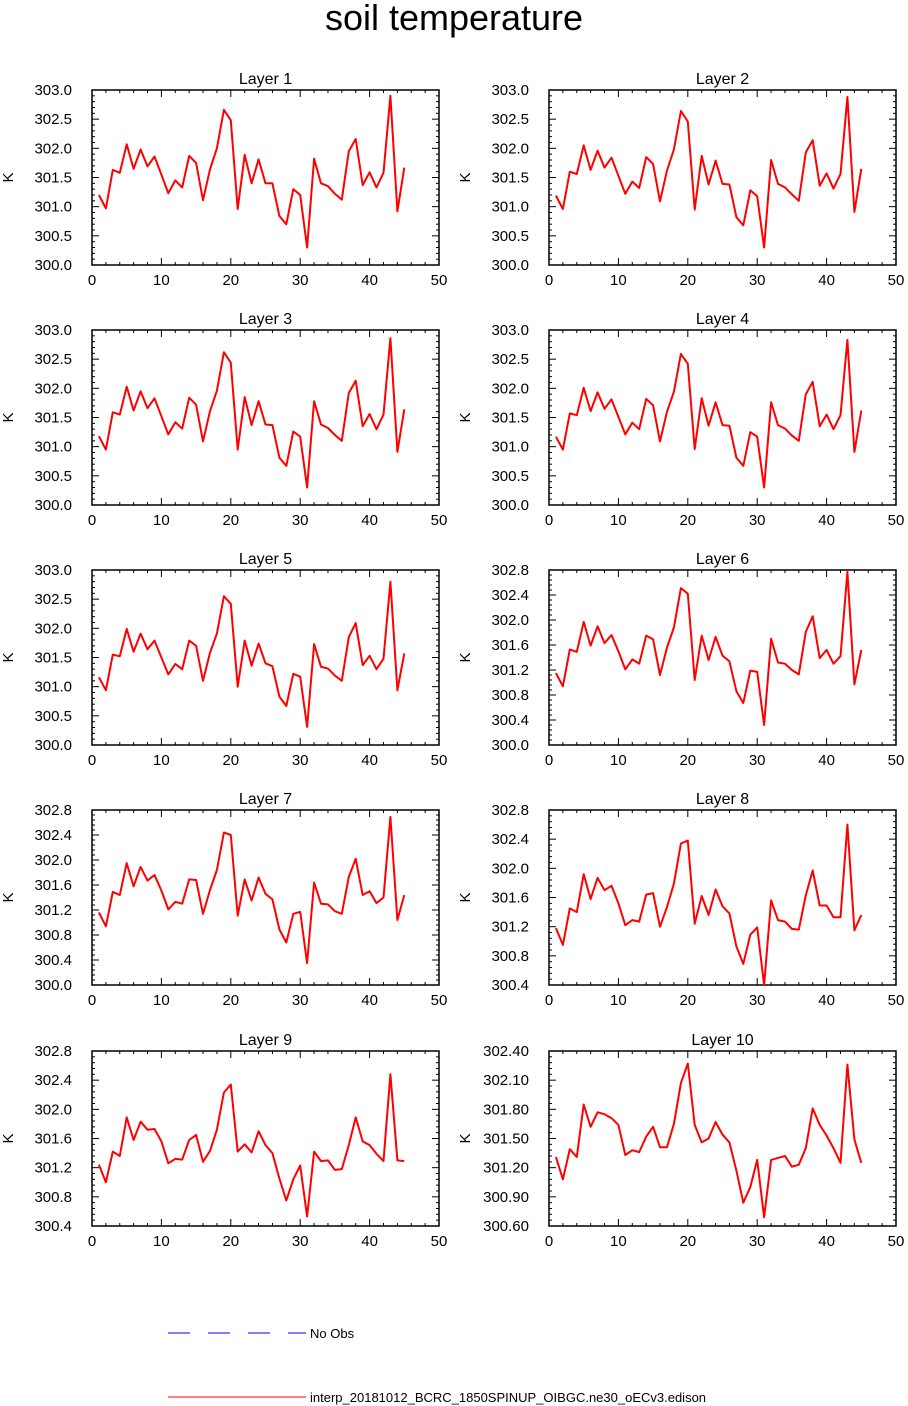 This screenshot has width=908, height=1406. What do you see at coordinates (510, 695) in the screenshot?
I see `y-tick-label: 300.8` at bounding box center [510, 695].